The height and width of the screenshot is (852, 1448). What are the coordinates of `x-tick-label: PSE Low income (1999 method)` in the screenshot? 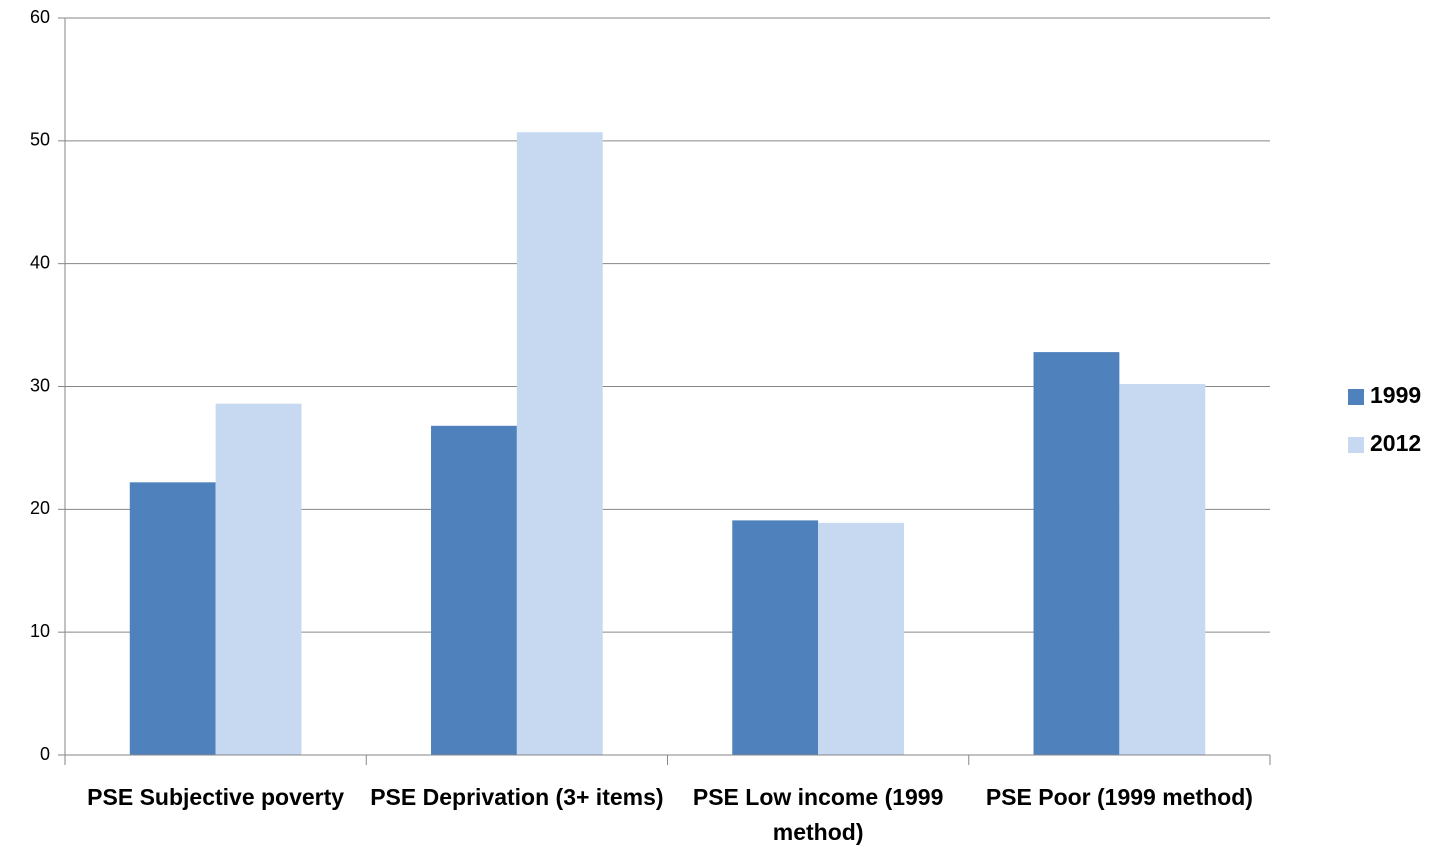 It's located at (818, 814).